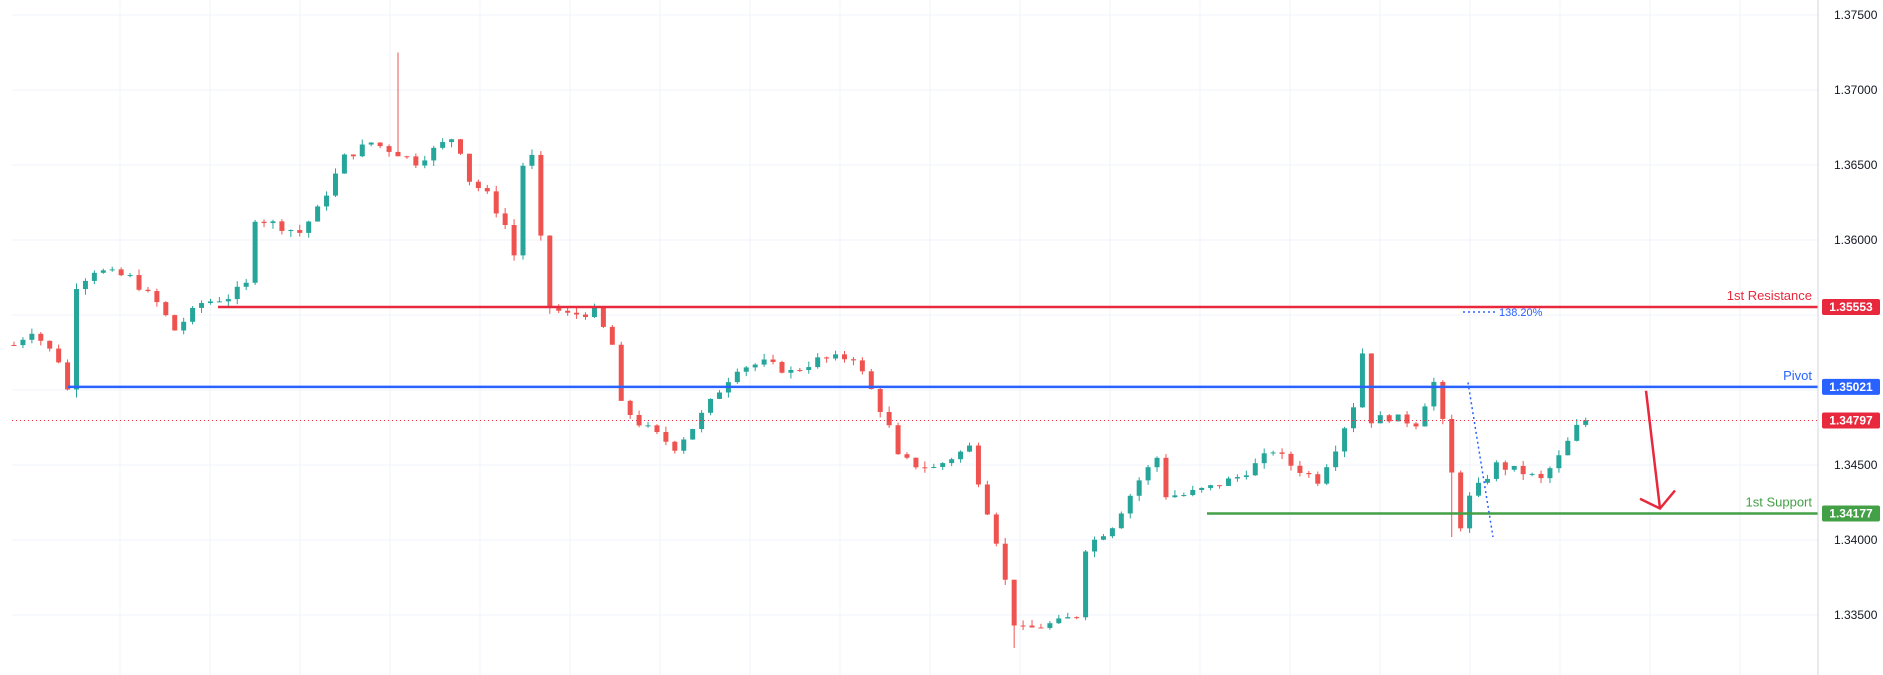 The image size is (1883, 675). Describe the element at coordinates (1856, 465) in the screenshot. I see `price-tick-label: 1.34500` at that location.